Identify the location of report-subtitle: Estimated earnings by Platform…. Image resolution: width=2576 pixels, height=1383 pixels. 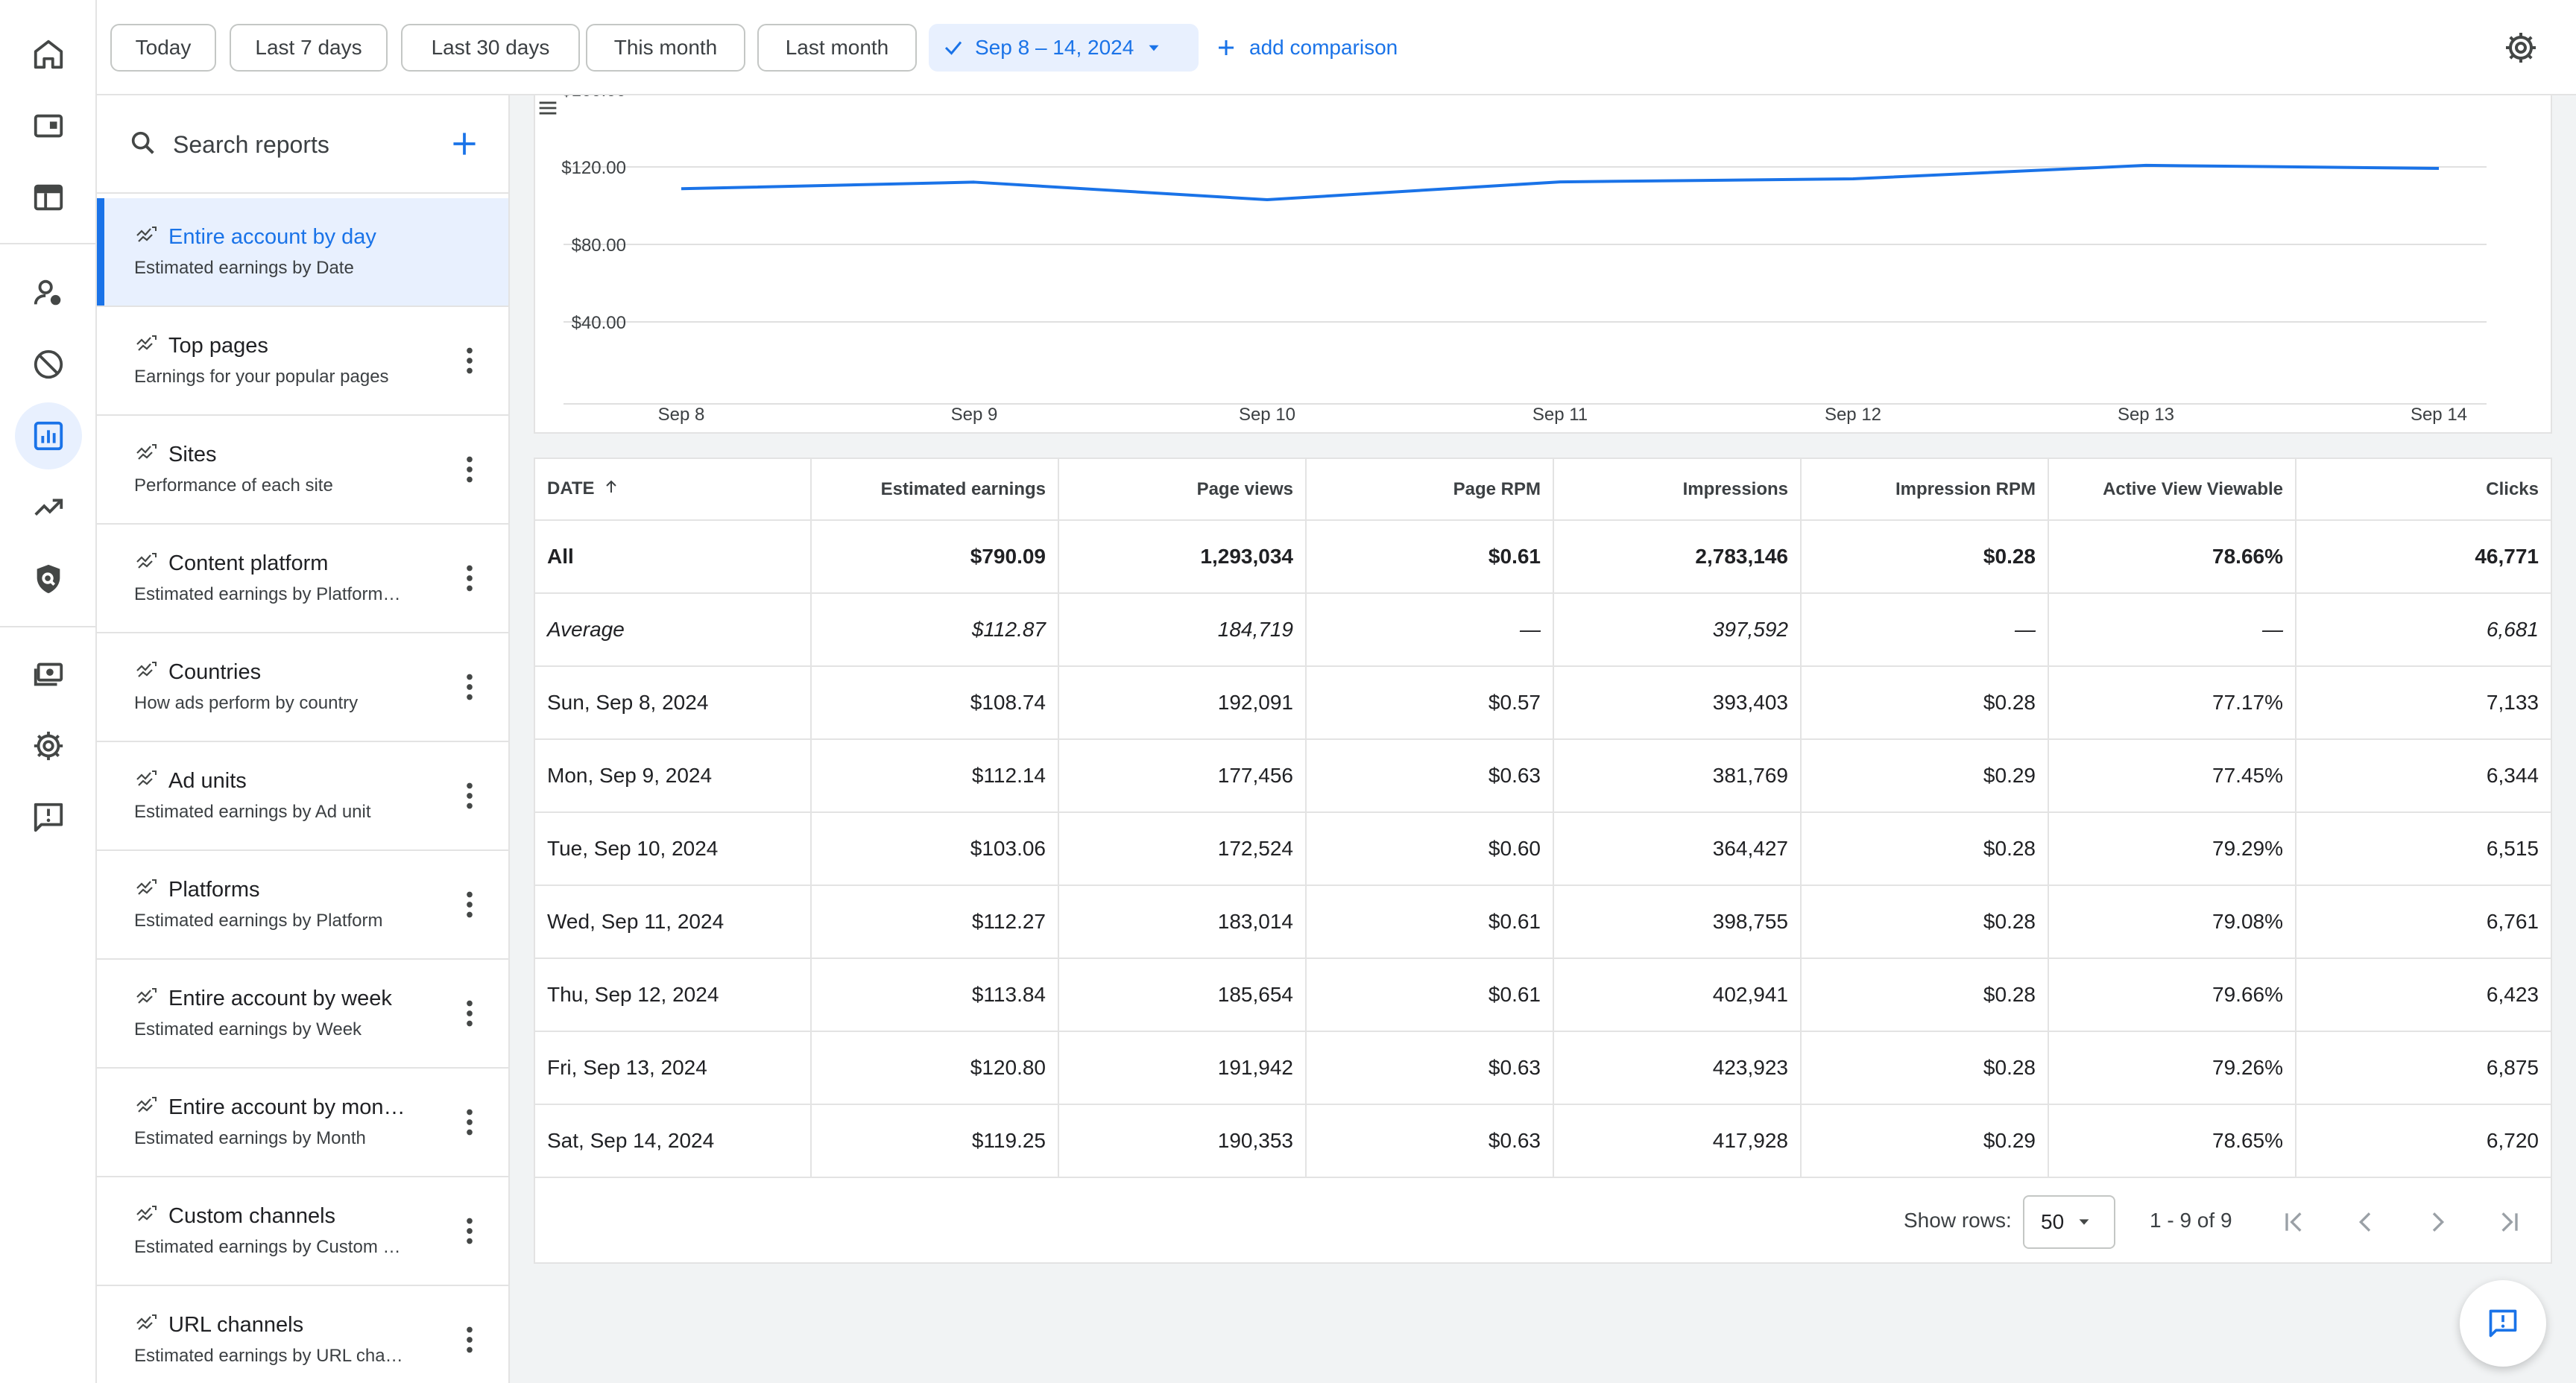
(267, 594).